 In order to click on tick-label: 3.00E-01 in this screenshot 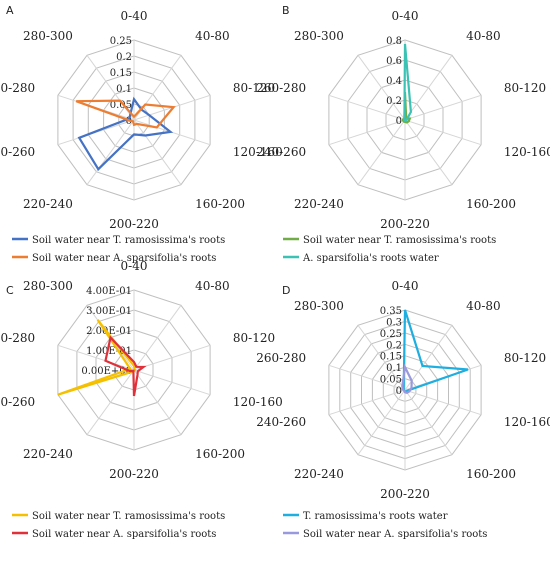, I will do `click(109, 311)`.